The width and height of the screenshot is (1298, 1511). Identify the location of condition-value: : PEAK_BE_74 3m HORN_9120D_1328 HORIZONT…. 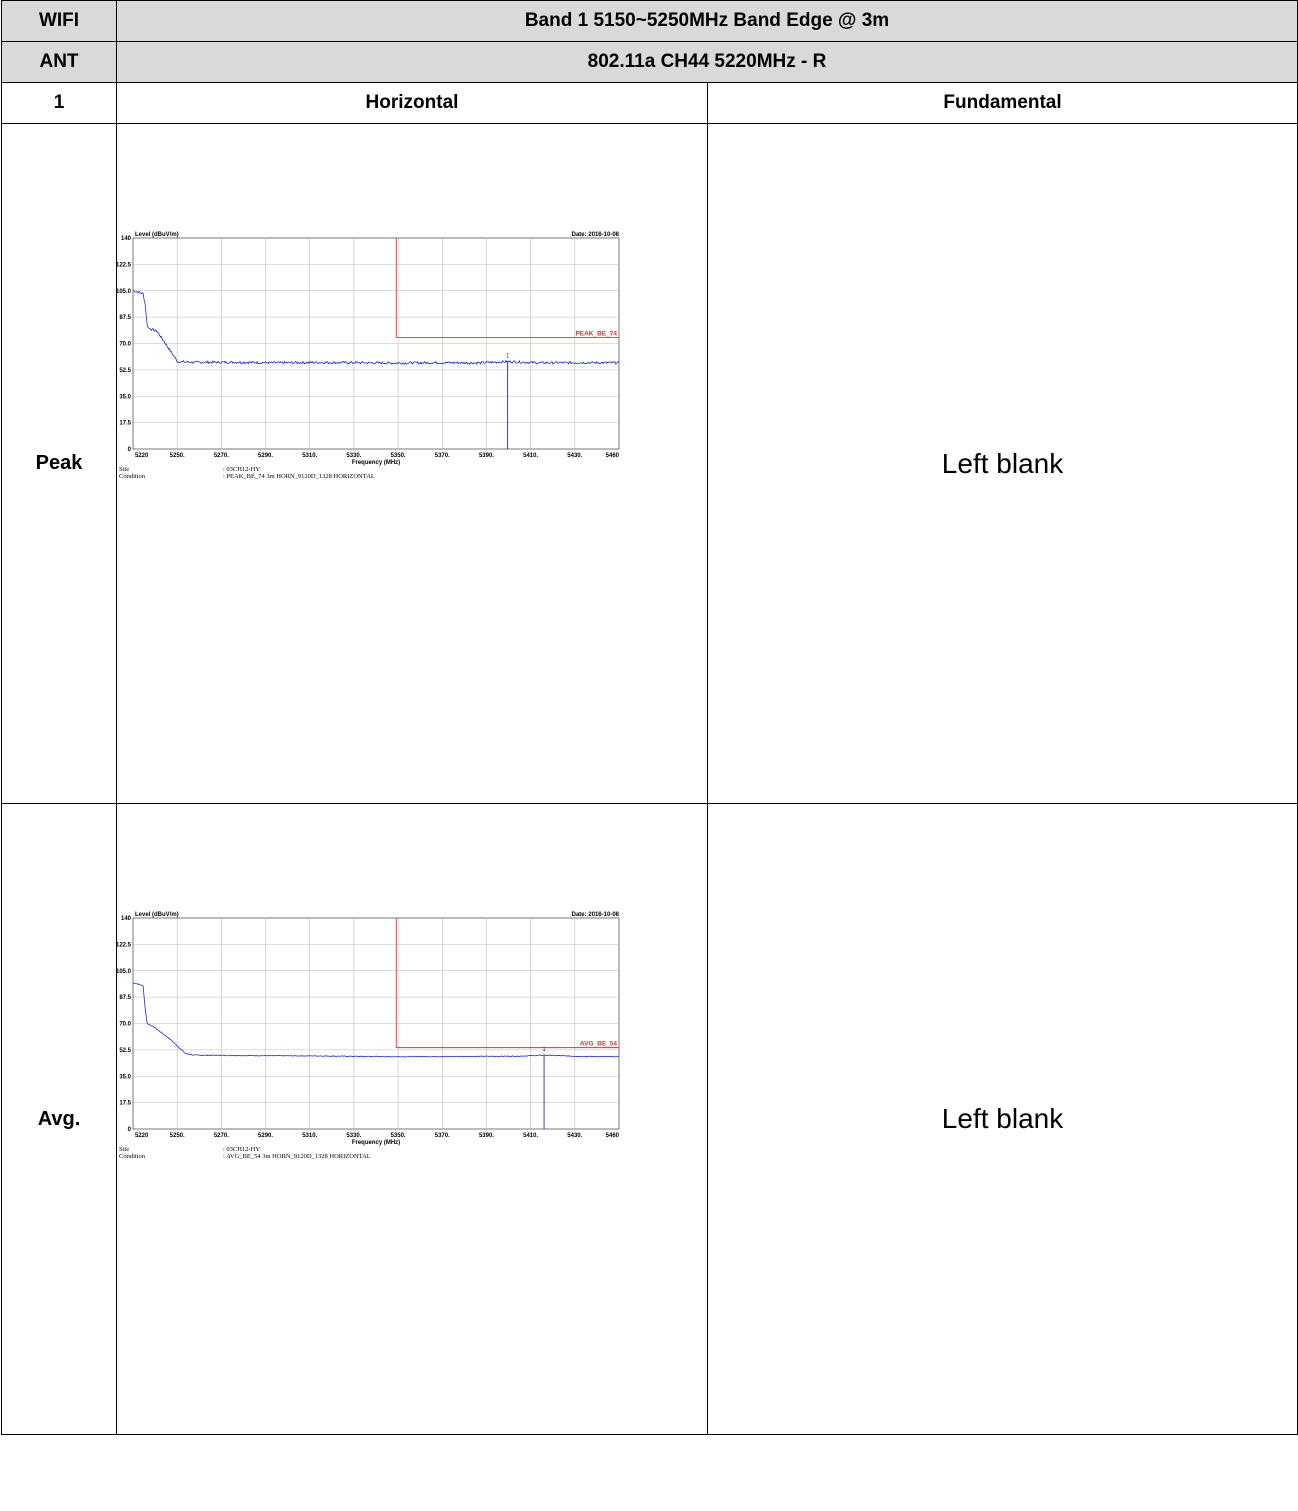
(299, 476).